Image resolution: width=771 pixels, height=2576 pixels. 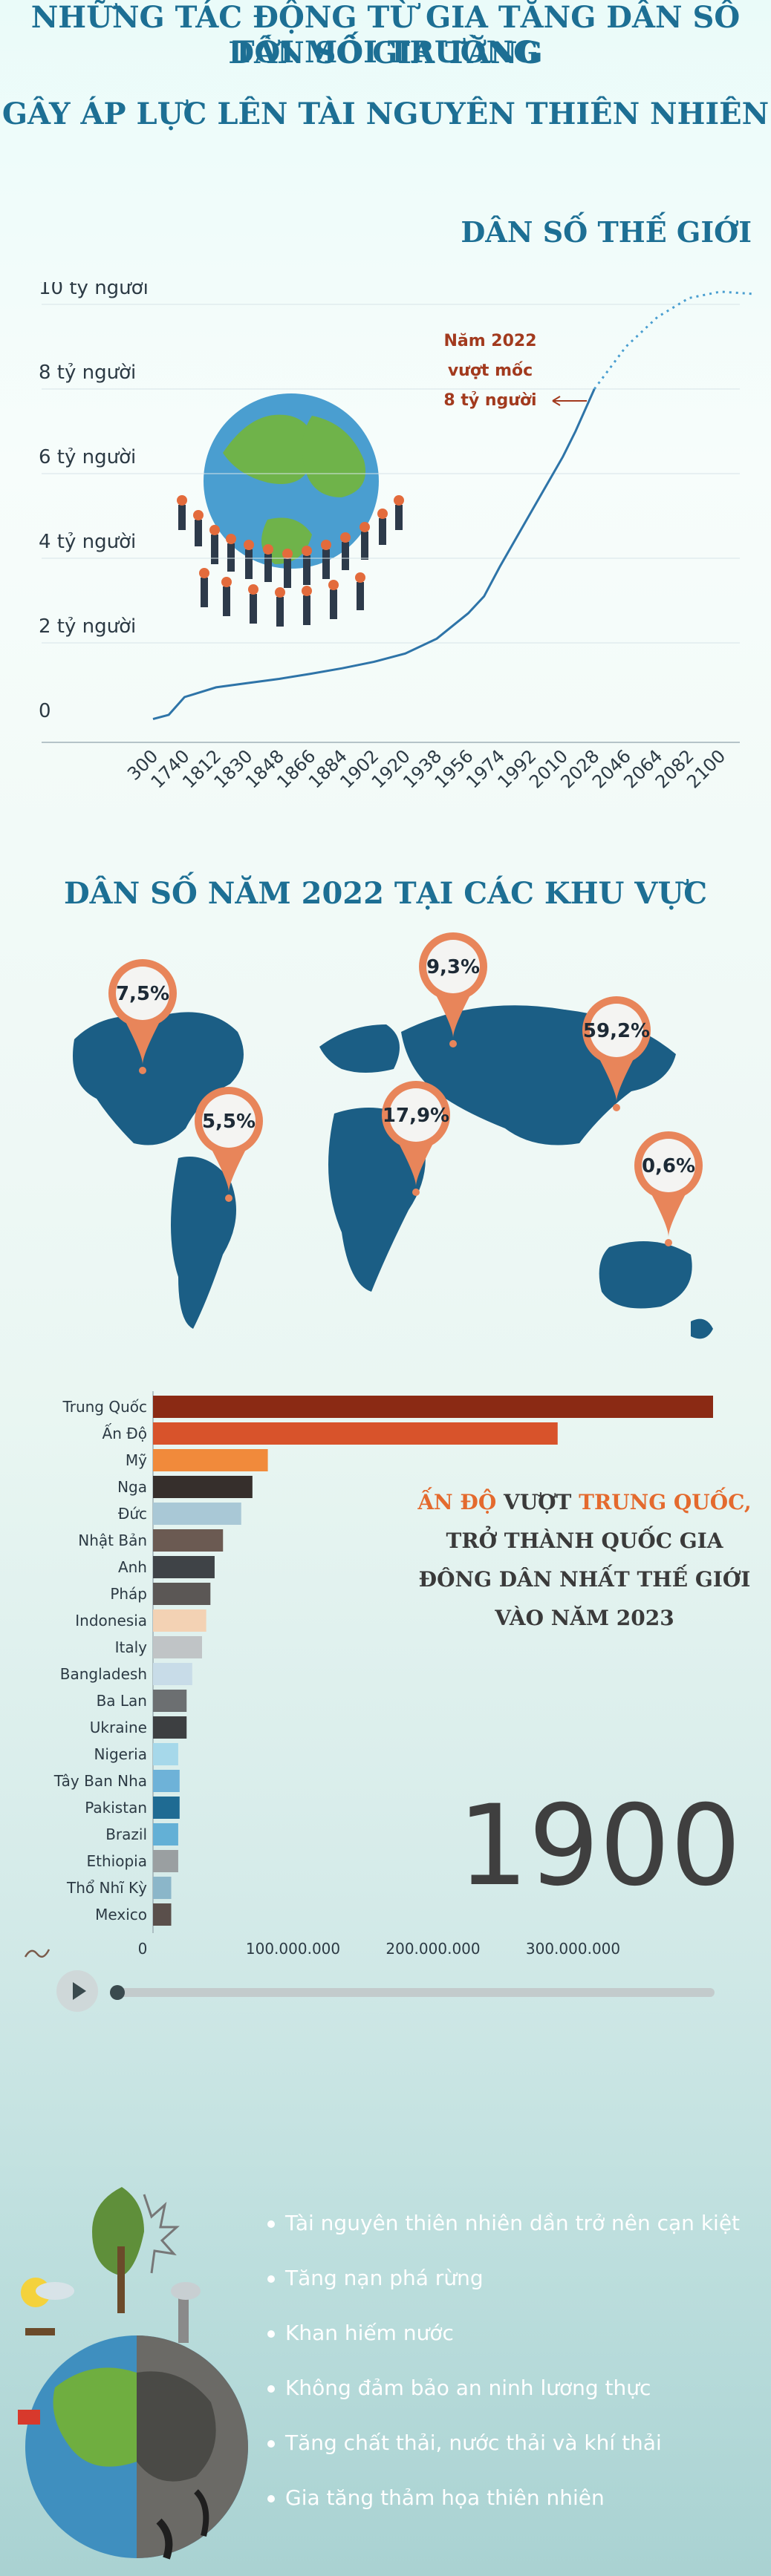 I want to click on region-pin: 0,6%, so click(x=669, y=1188).